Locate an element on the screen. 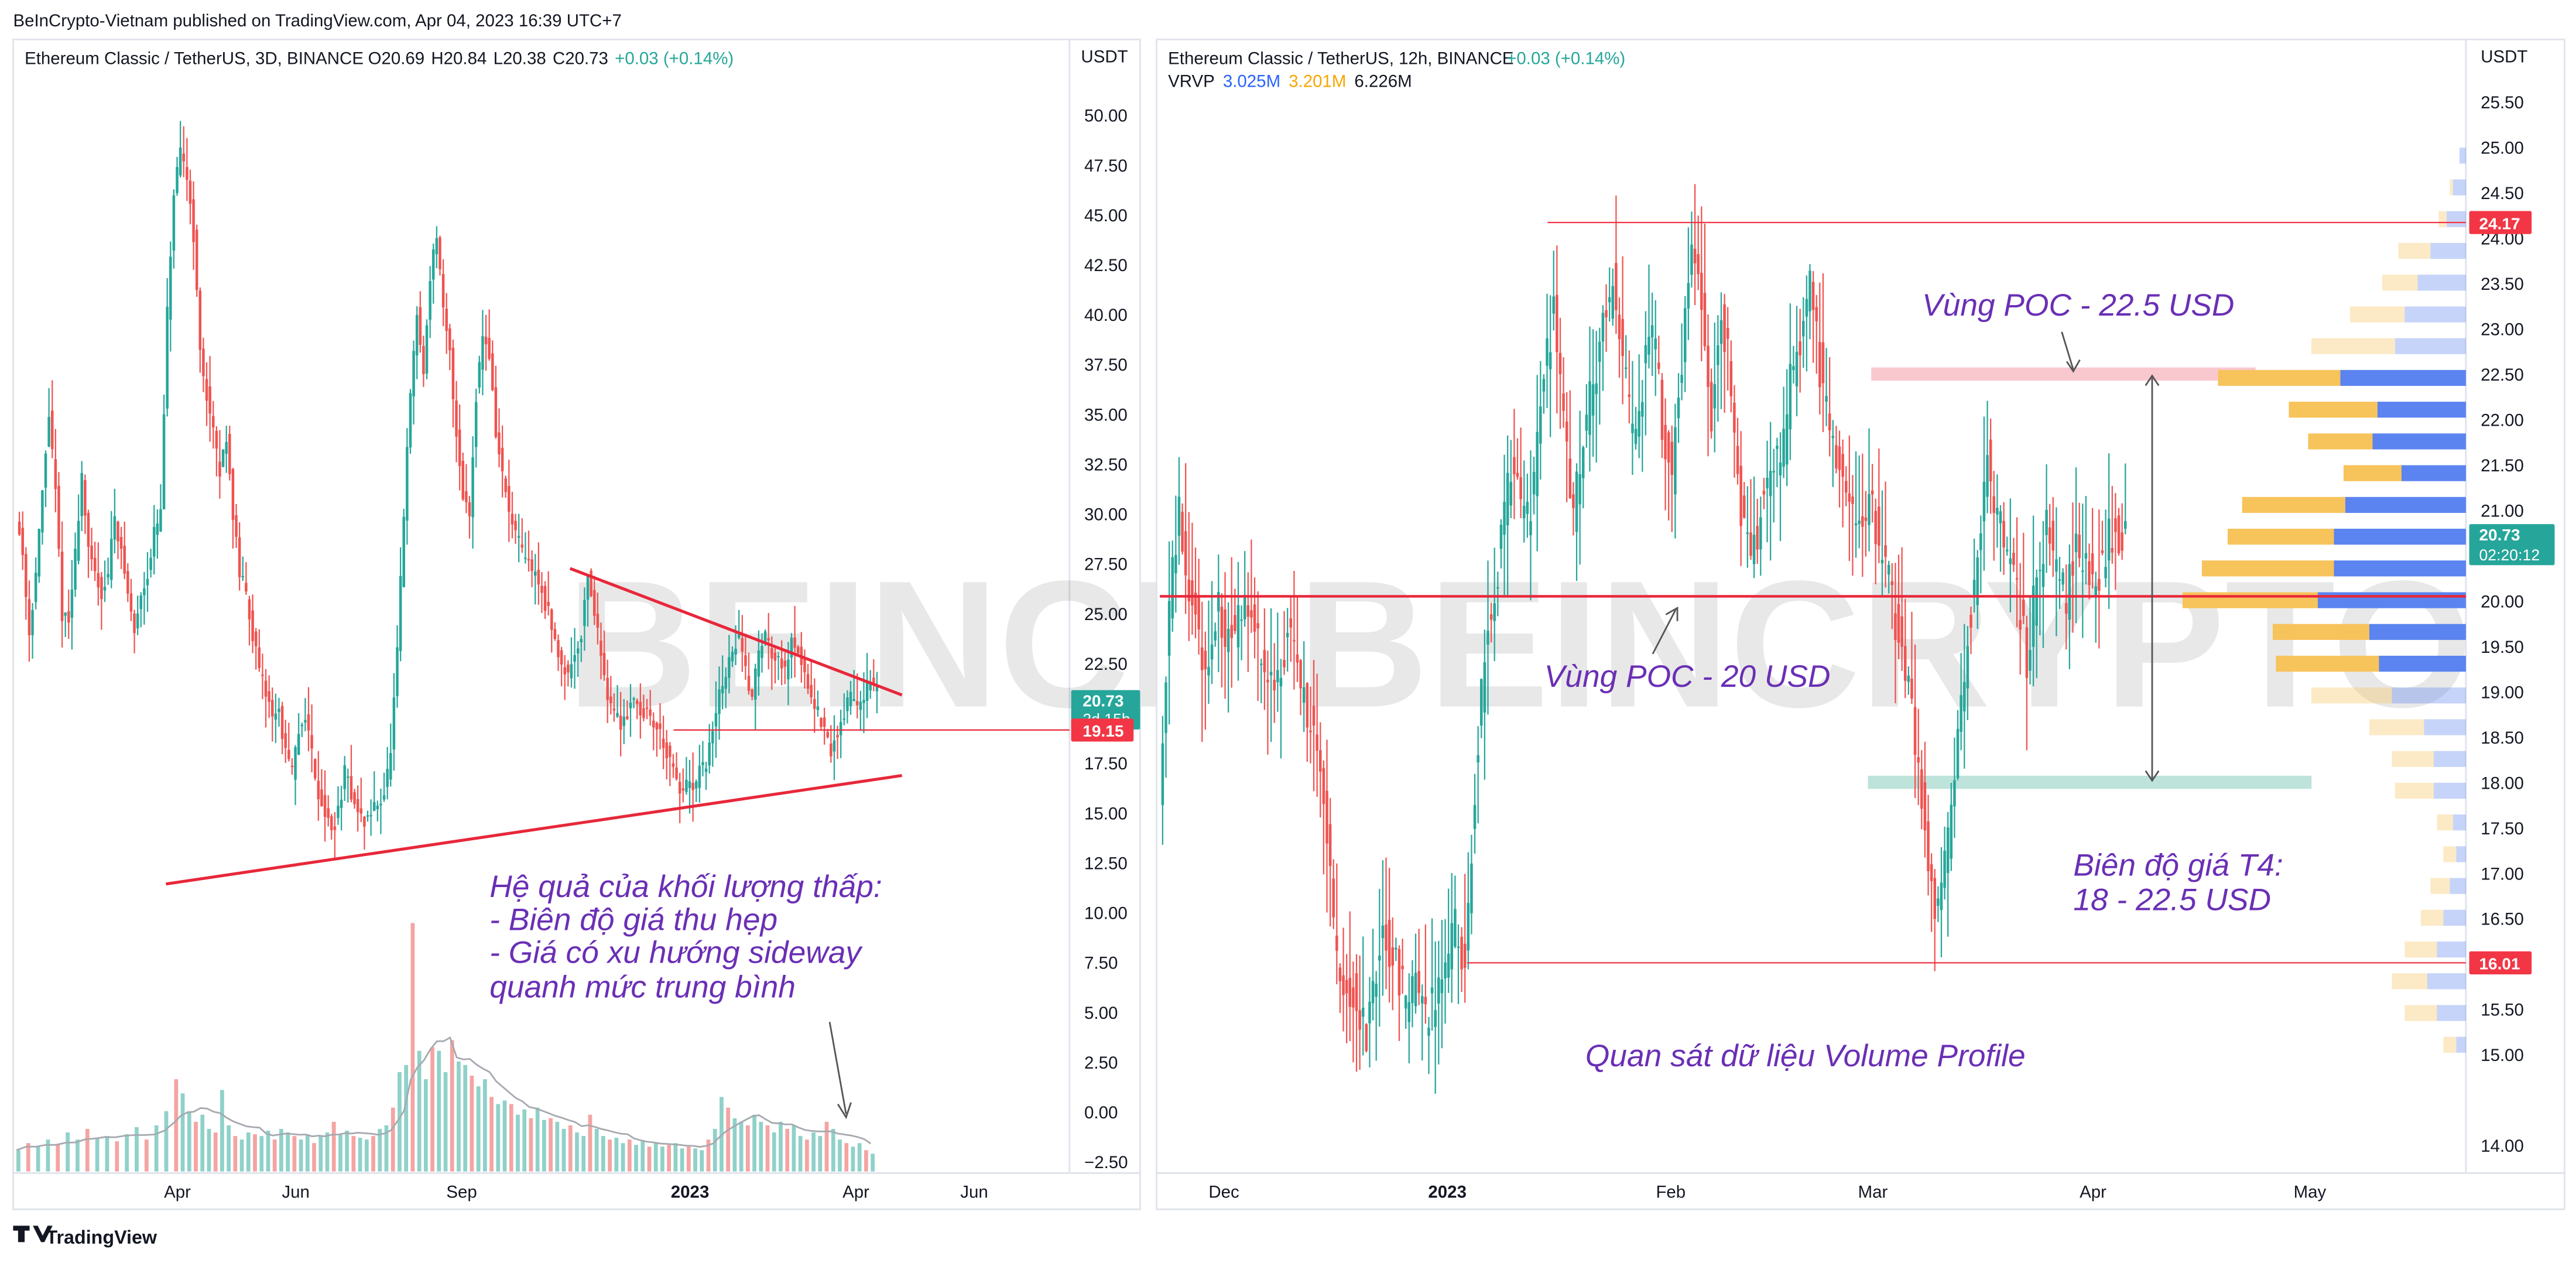 This screenshot has height=1270, width=2576. right-y-tick-label: 22.00 is located at coordinates (2502, 420).